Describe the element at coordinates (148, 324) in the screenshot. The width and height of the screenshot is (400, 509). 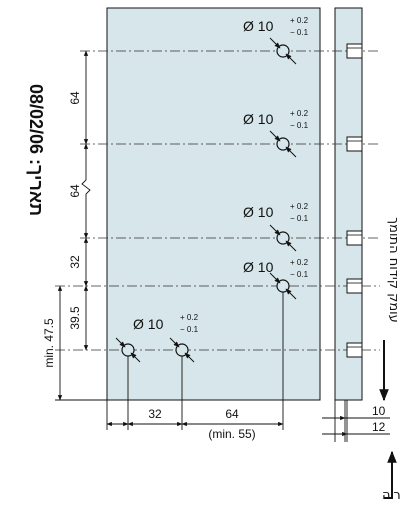
I see `hole-5-dia: Ø 10` at that location.